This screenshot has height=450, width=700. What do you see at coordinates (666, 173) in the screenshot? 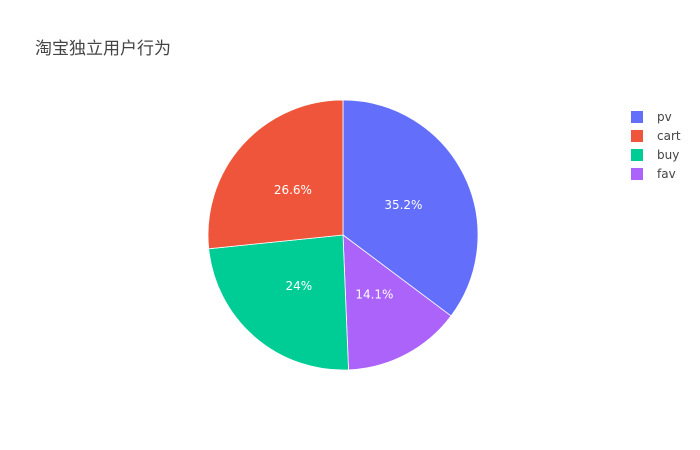
I see `legend-label-fav: fav` at bounding box center [666, 173].